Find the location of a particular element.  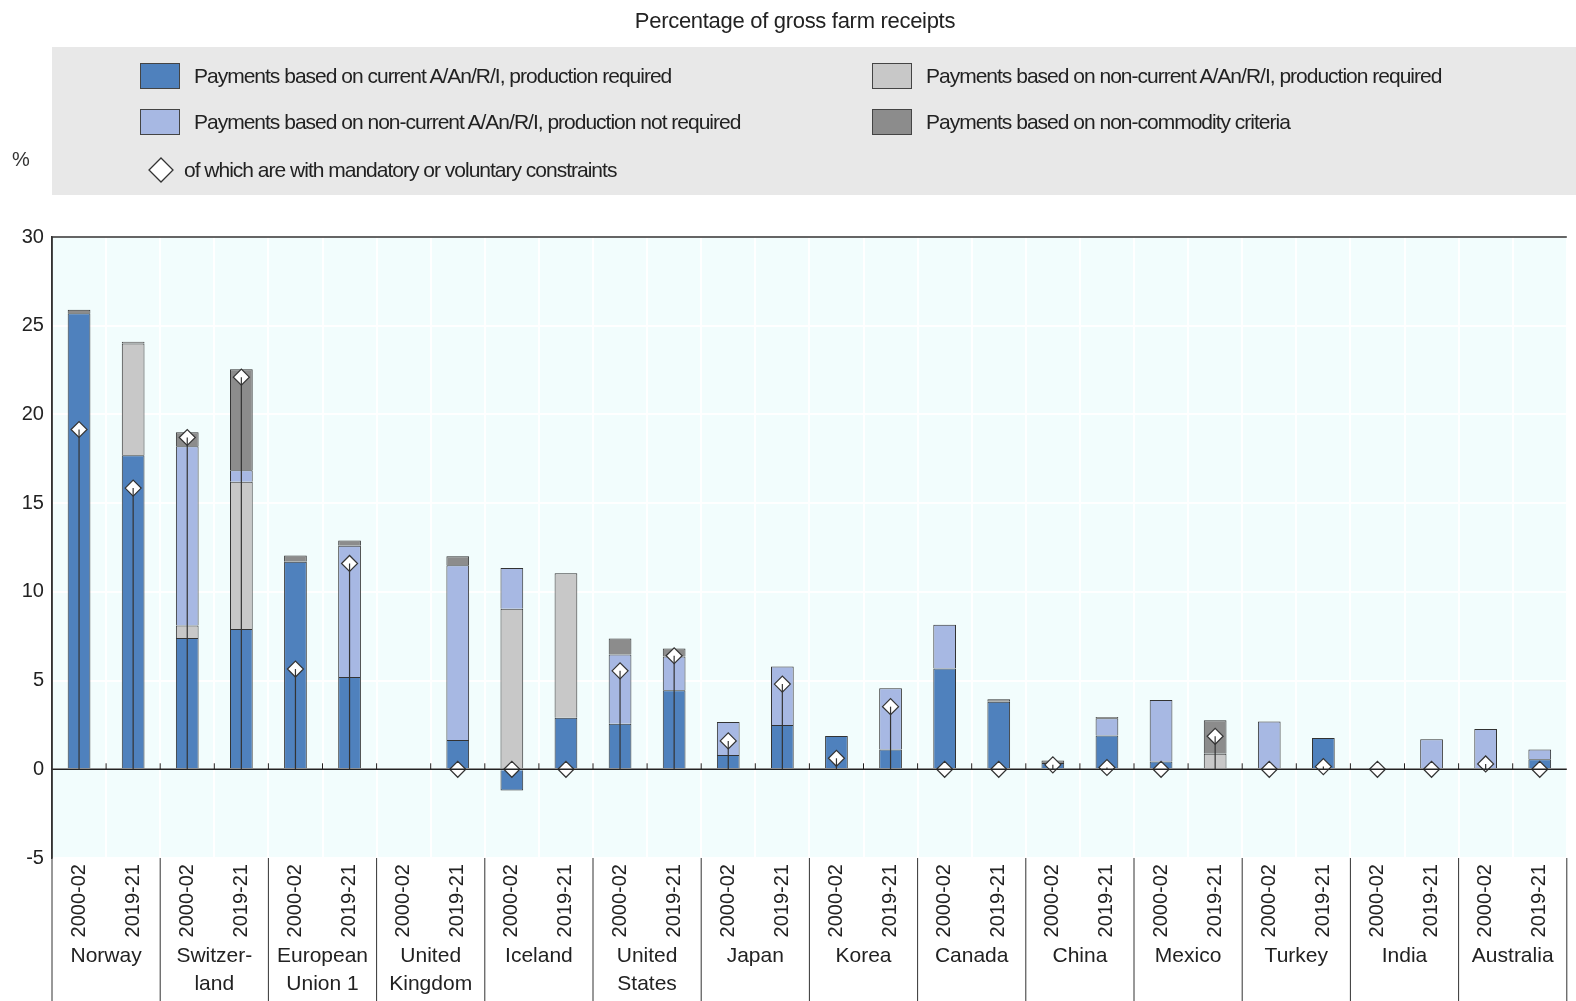

chart-title: Percentage of gross farm receipts is located at coordinates (795, 21).